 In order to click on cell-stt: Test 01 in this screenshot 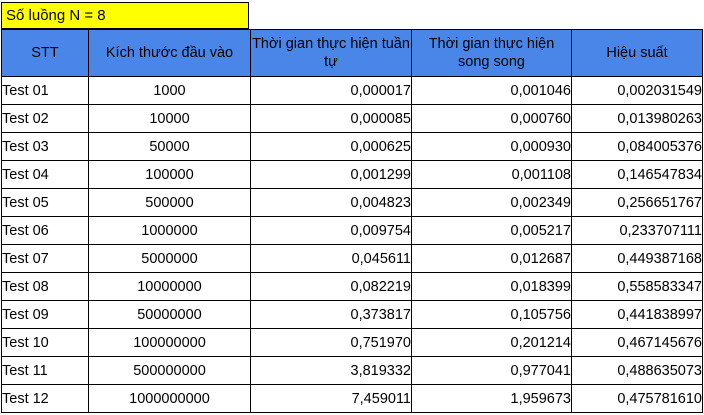, I will do `click(45, 90)`.